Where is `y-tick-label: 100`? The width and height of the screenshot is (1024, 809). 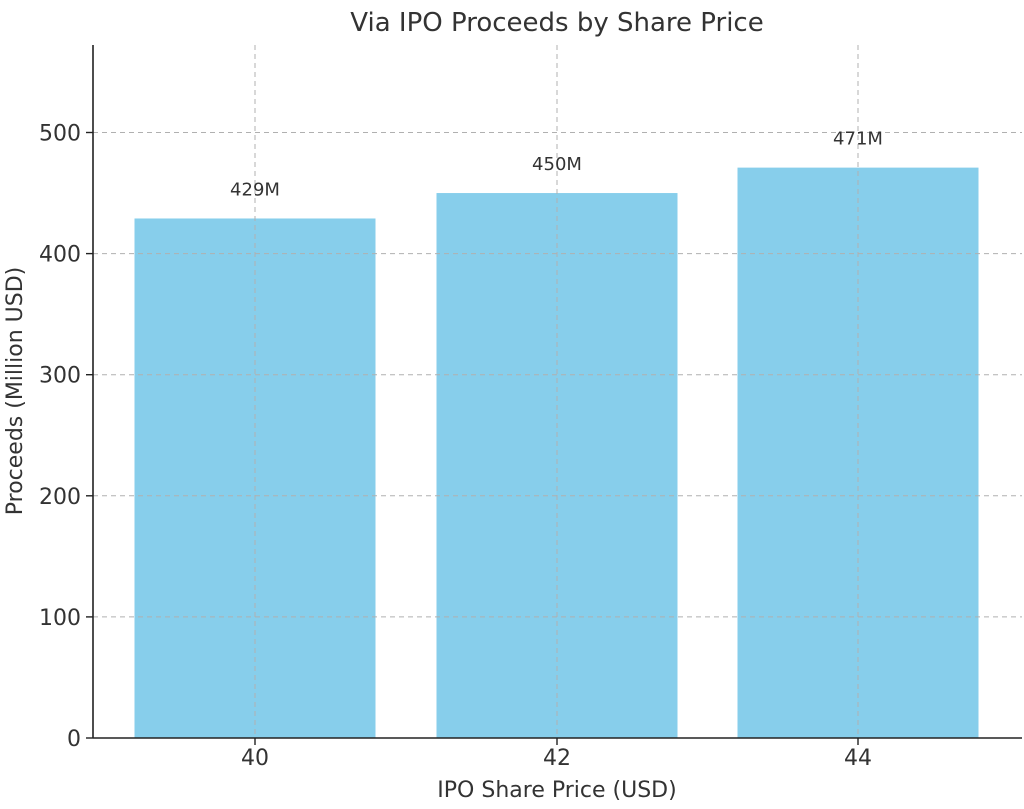 y-tick-label: 100 is located at coordinates (60, 618).